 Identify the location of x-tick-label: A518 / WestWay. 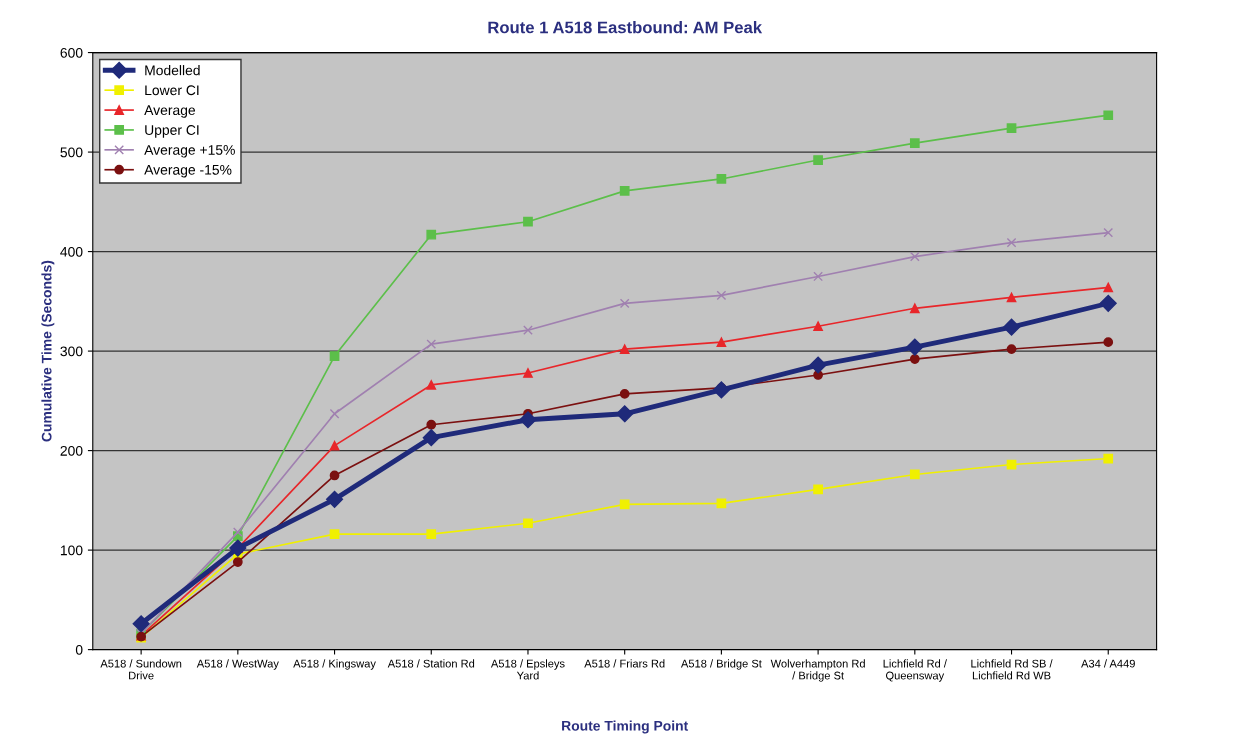
(237, 664).